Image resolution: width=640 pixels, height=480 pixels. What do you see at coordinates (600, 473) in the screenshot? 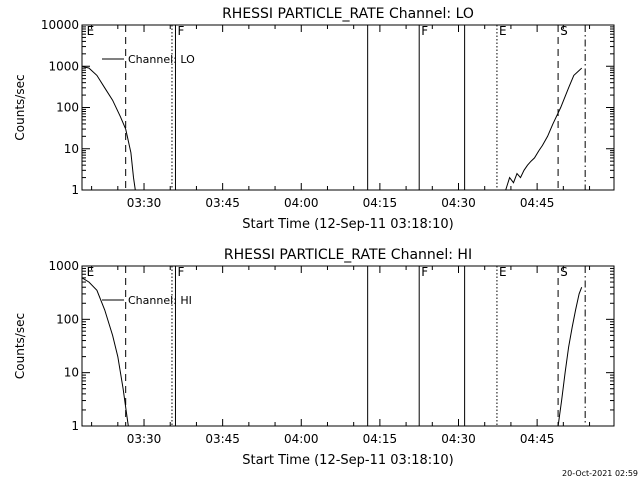
I see `footer-timestamp: 20-Oct-2021 02:59` at bounding box center [600, 473].